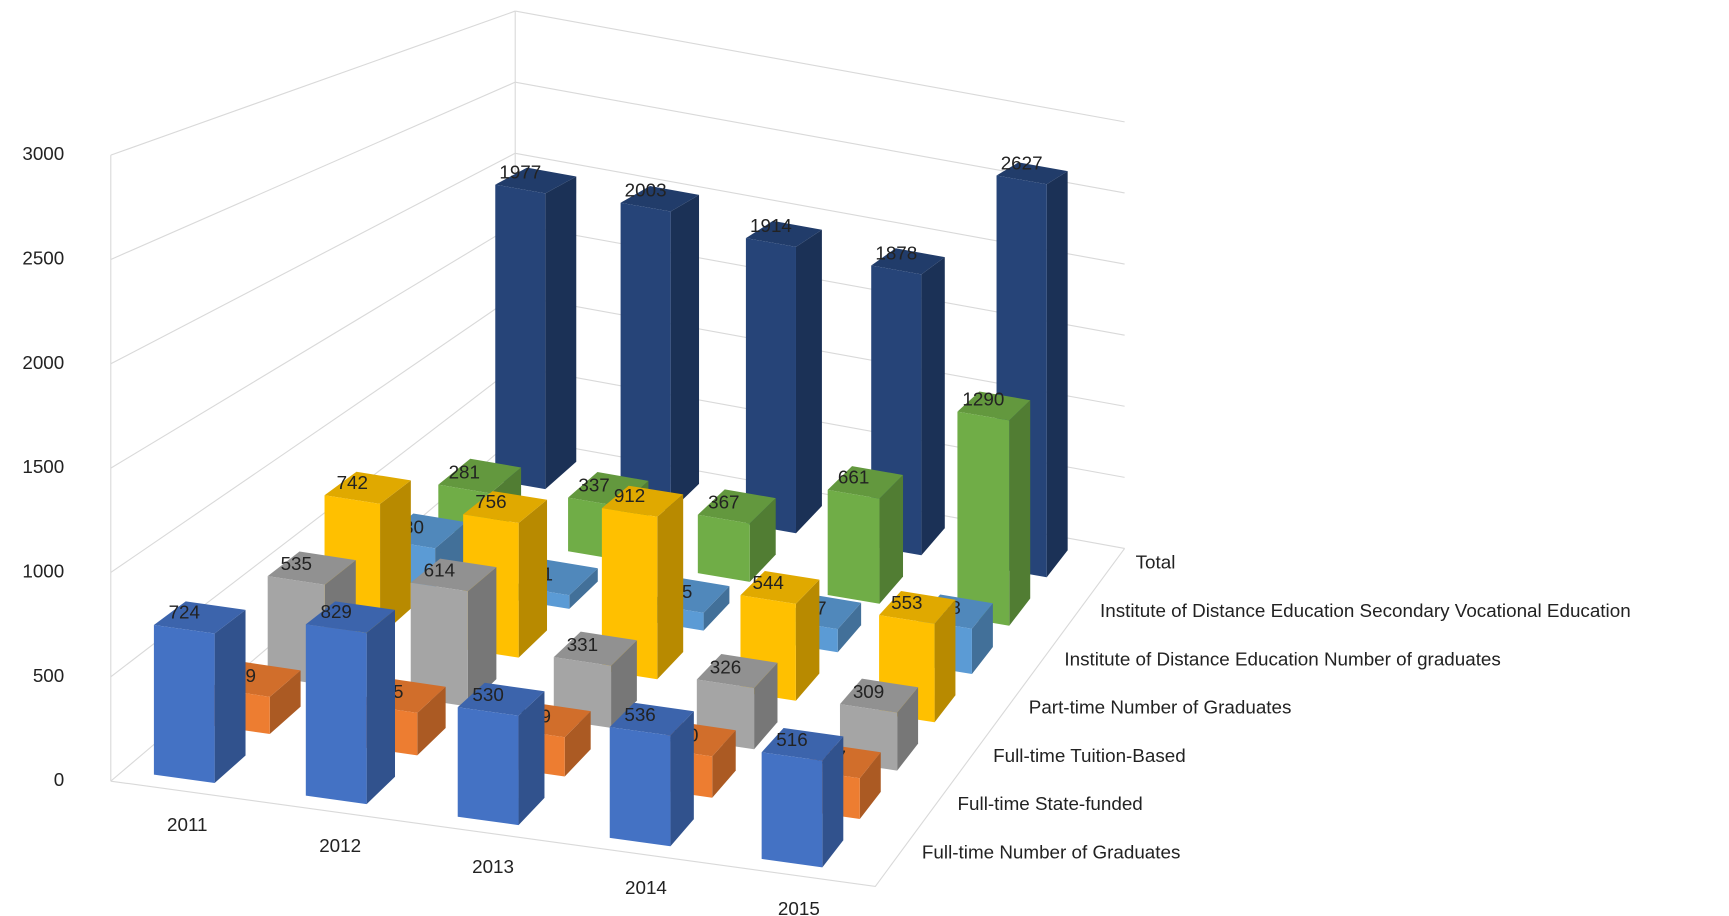 Image resolution: width=1729 pixels, height=916 pixels. I want to click on value-label: 2627, so click(1022, 162).